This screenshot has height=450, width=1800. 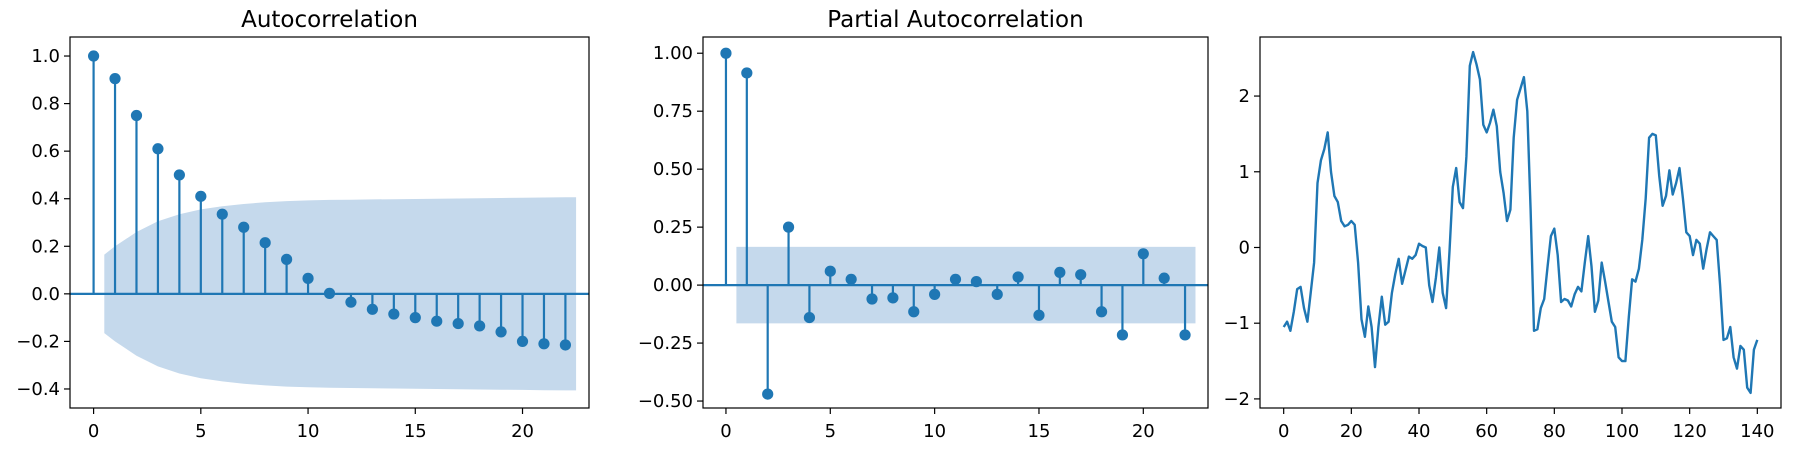 I want to click on y-tick-label: 0.75, so click(x=673, y=111).